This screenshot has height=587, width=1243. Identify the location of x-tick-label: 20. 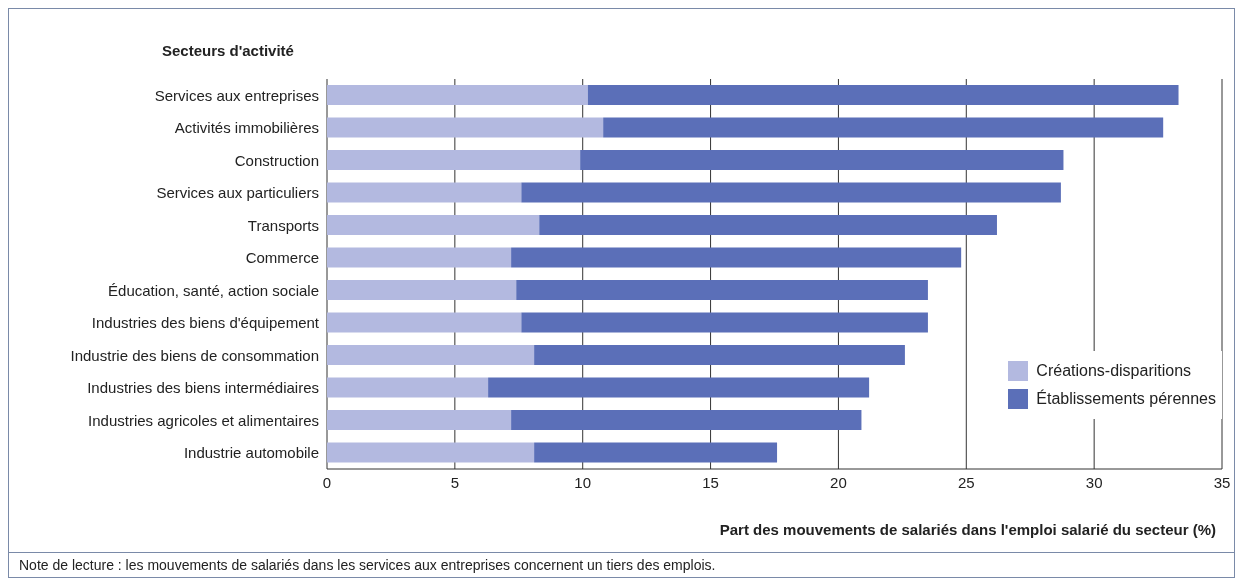
(838, 482).